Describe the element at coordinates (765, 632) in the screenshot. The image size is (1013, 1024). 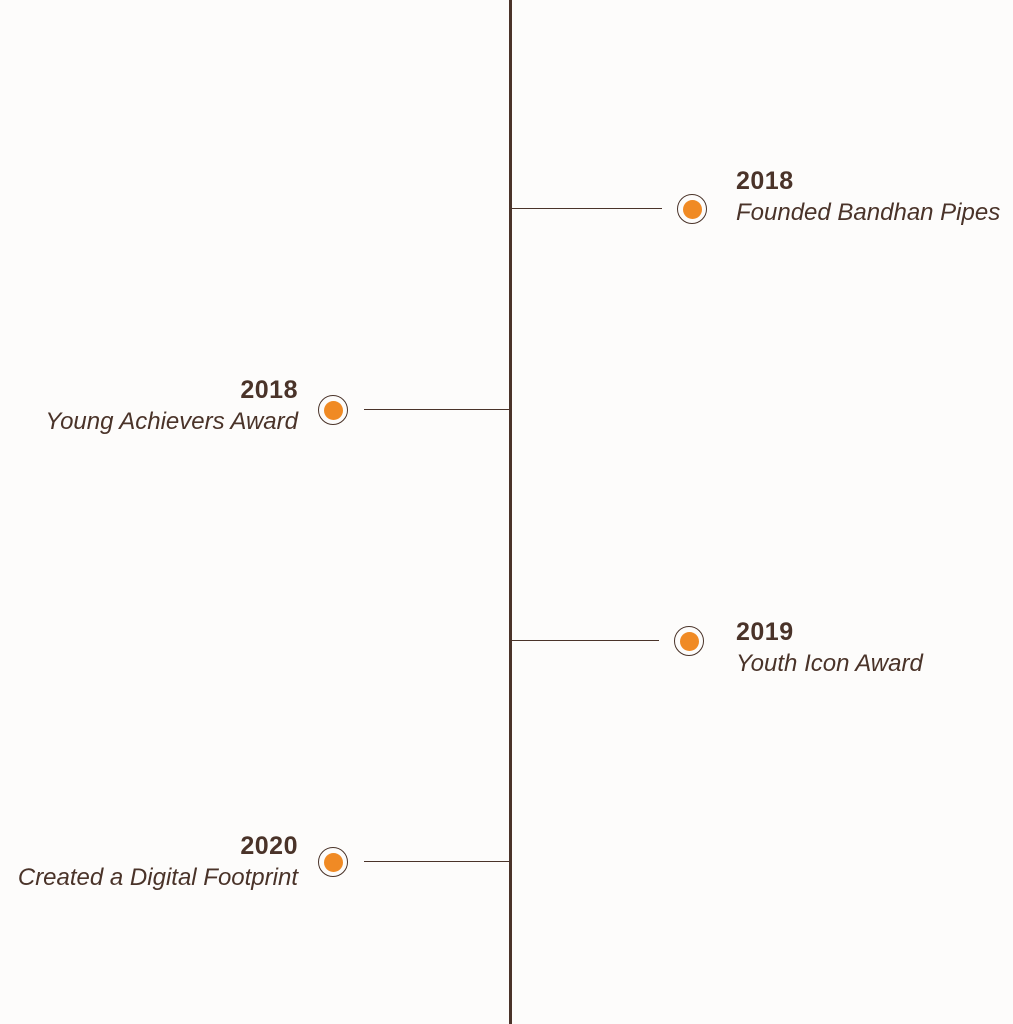
I see `event-year: 2019` at that location.